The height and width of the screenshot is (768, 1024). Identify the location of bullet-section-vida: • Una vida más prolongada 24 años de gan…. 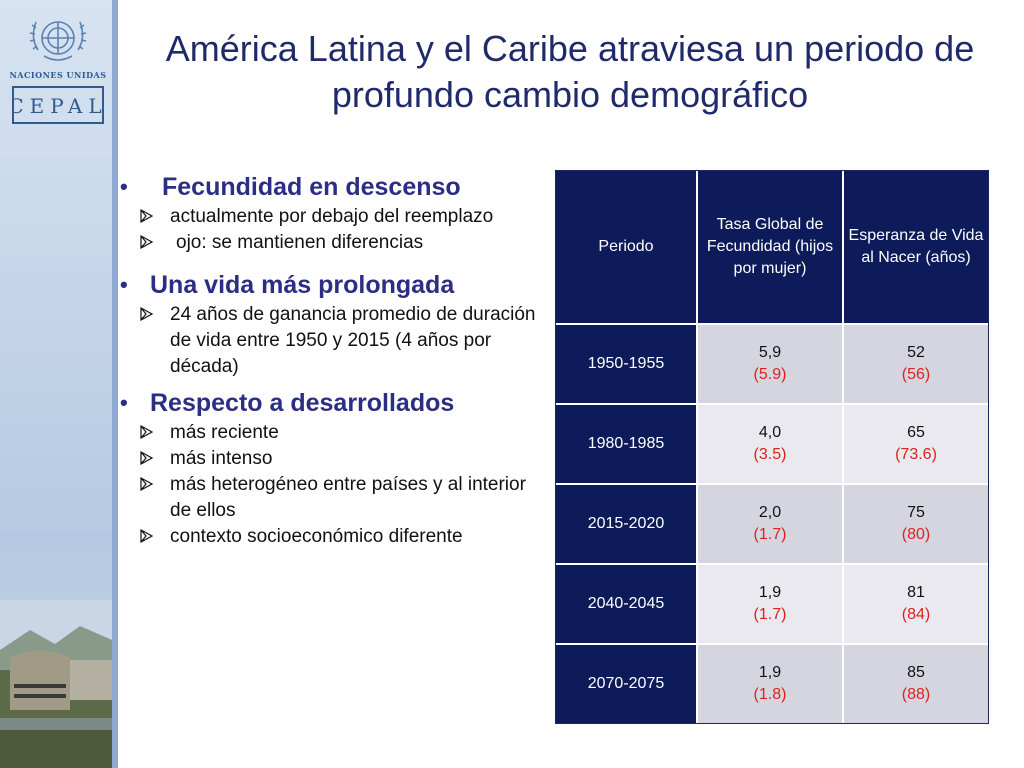
(330, 324).